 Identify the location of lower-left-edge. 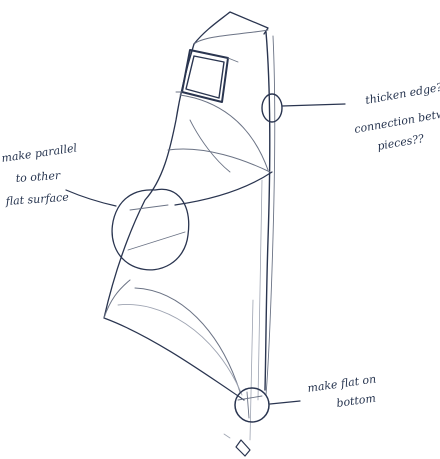
(117, 299).